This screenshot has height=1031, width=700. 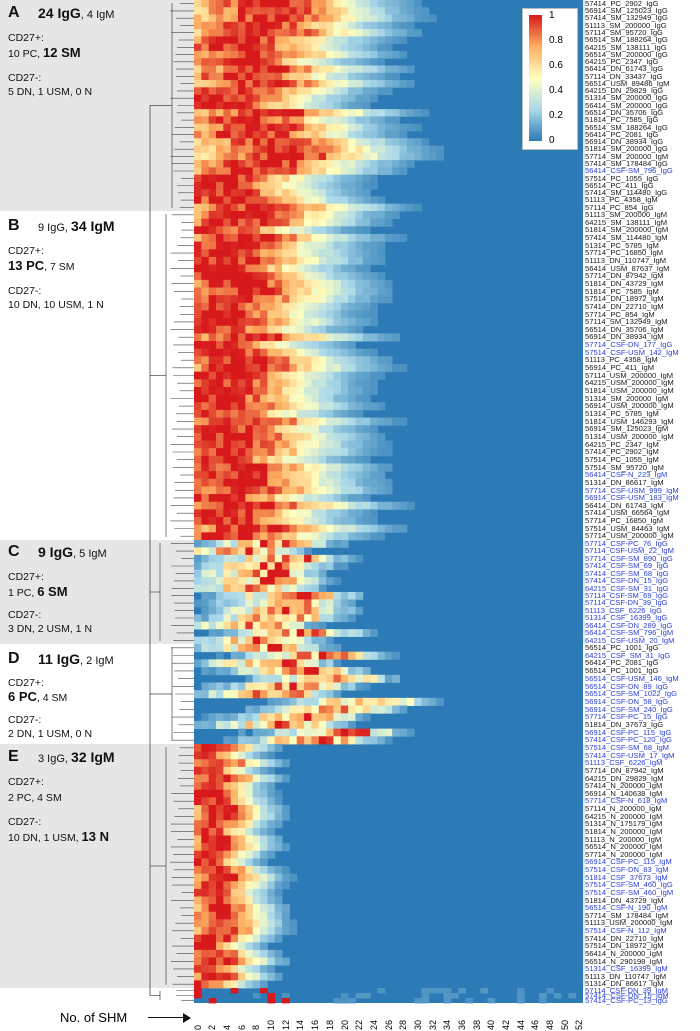 I want to click on row-label: 57514_CSF-SM_460_IgM, so click(x=629, y=892).